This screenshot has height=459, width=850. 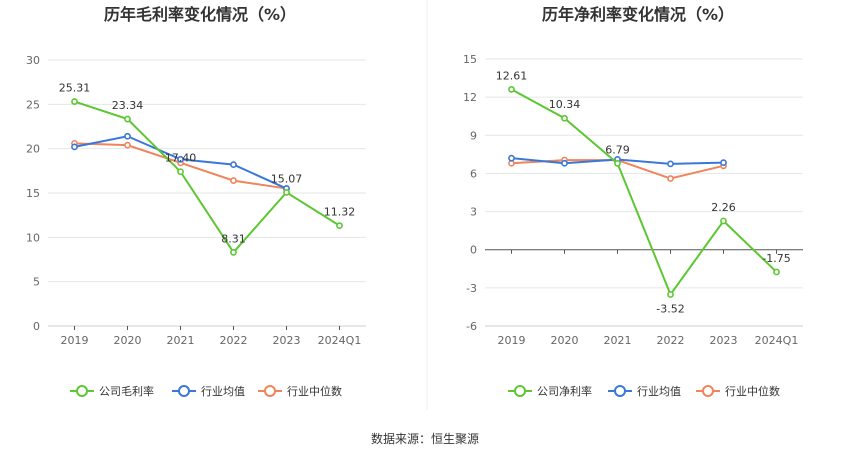 What do you see at coordinates (471, 326) in the screenshot?
I see `y-tick-label: -6` at bounding box center [471, 326].